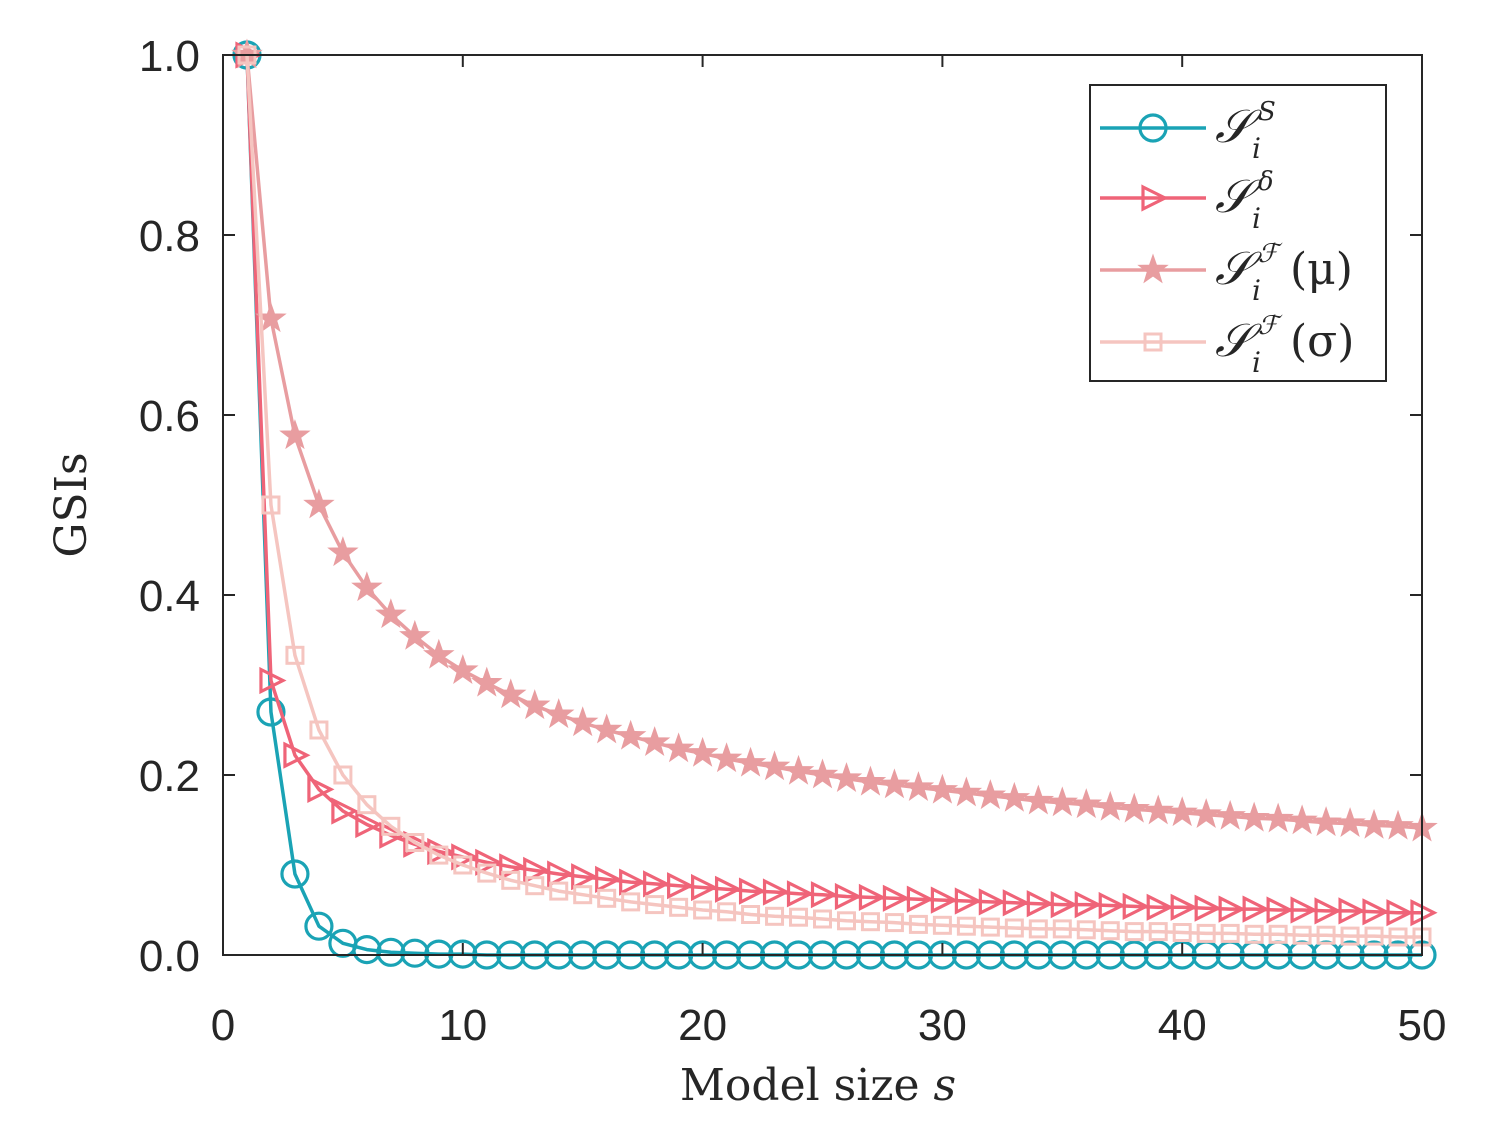 This screenshot has width=1499, height=1142. What do you see at coordinates (702, 1025) in the screenshot?
I see `x-tick-label: 20` at bounding box center [702, 1025].